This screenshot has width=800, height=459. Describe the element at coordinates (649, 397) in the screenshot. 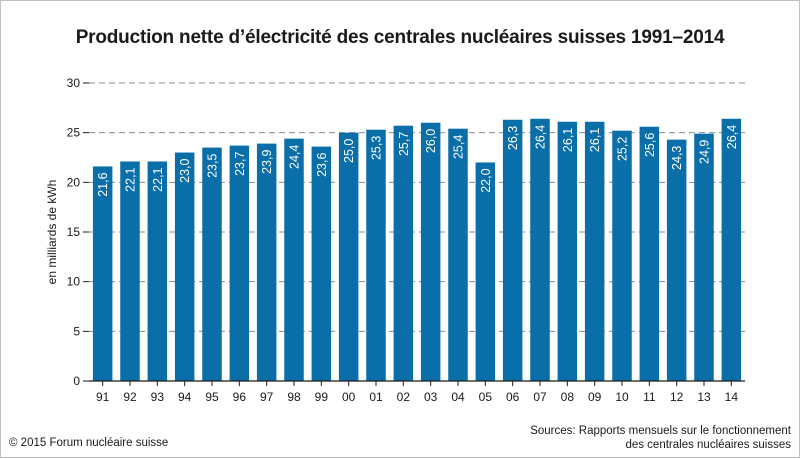

I see `x-tick-label: 11` at that location.